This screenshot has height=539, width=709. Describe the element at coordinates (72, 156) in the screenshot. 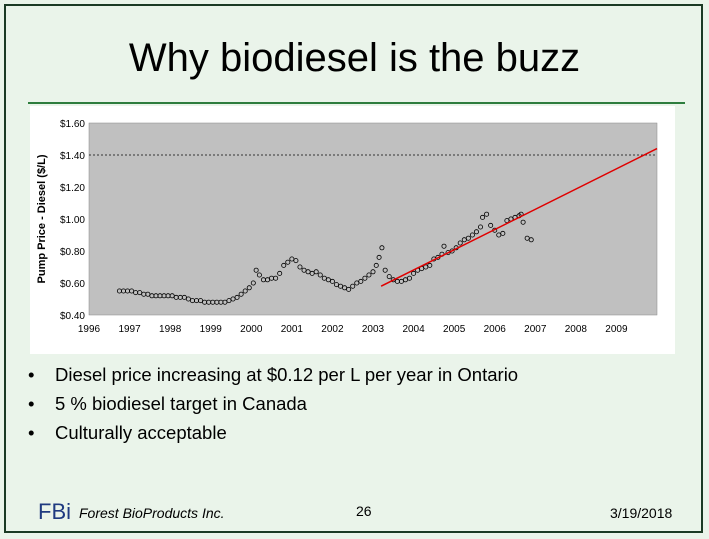

I see `y-tick-label: $1.40` at that location.